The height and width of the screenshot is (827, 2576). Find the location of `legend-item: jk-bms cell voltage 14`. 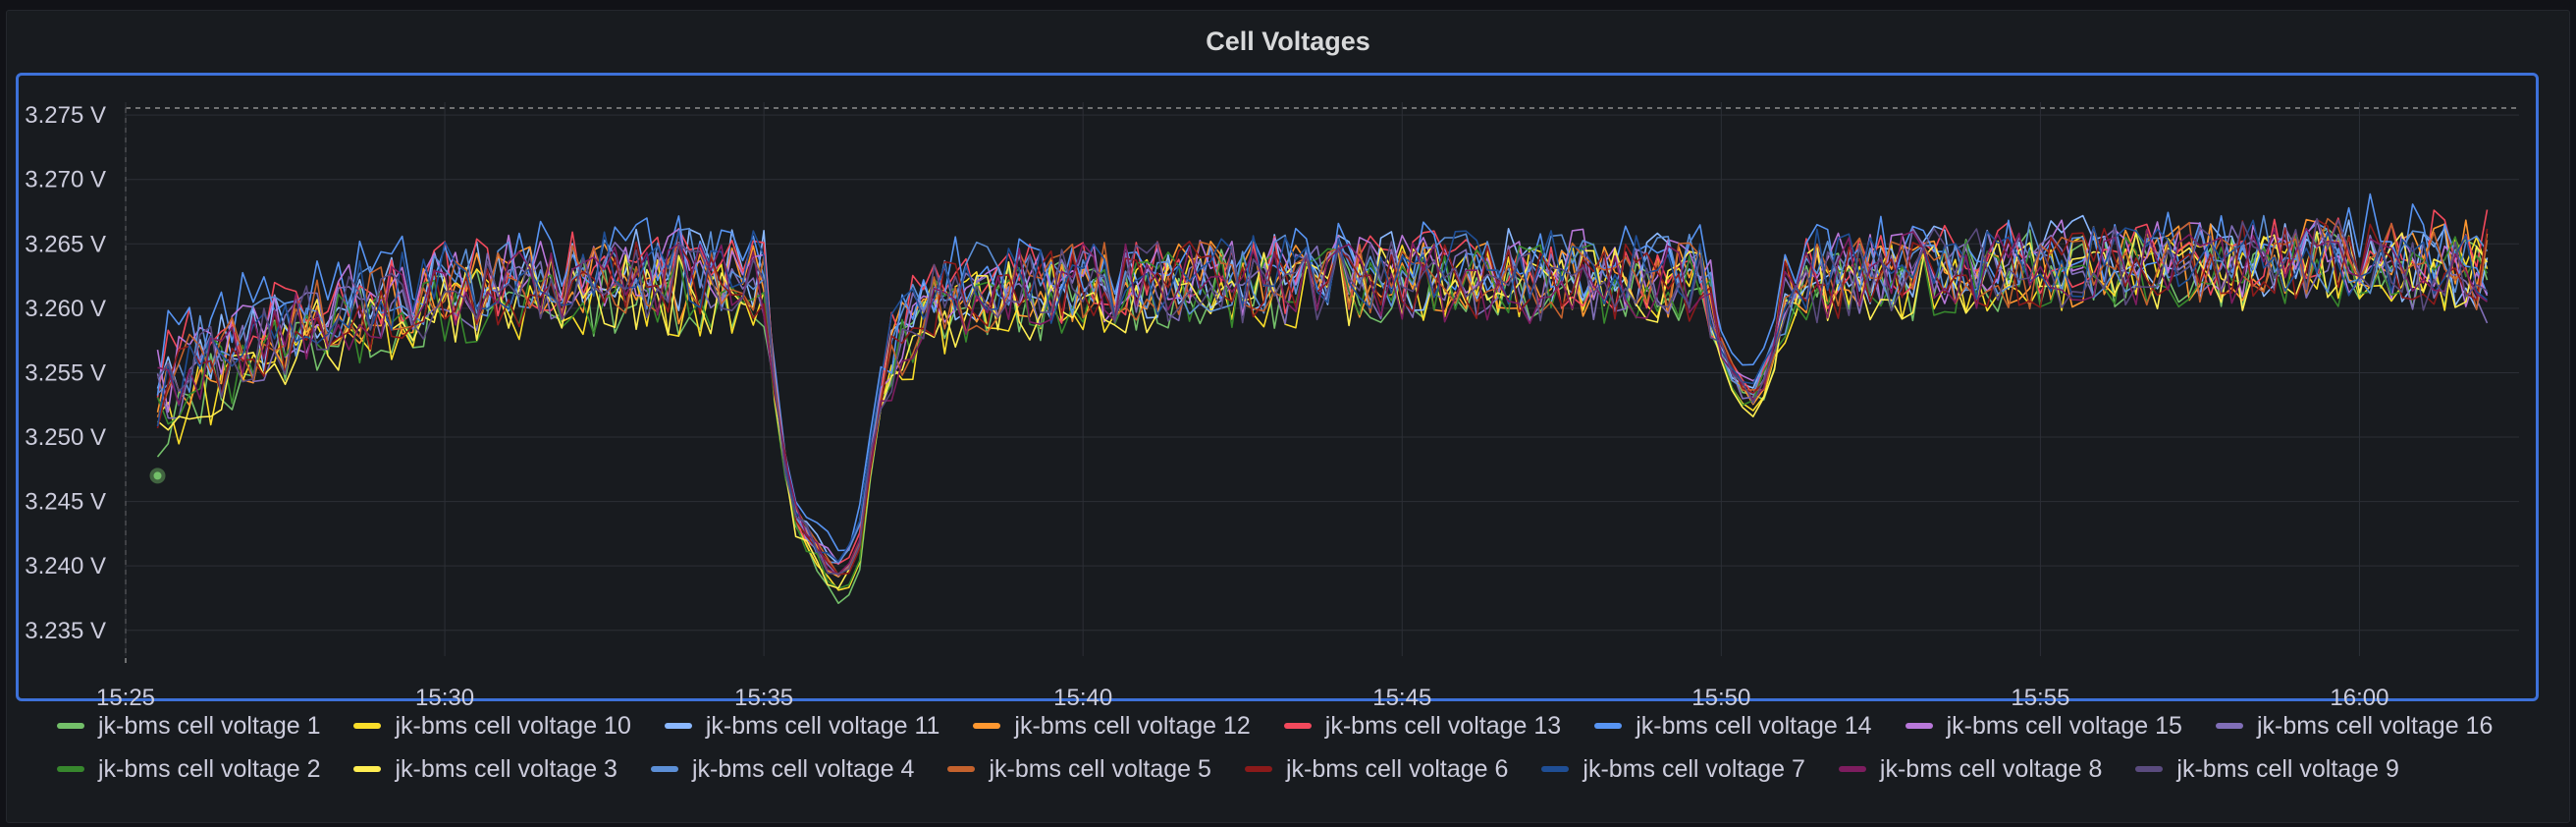

legend-item: jk-bms cell voltage 14 is located at coordinates (1733, 726).